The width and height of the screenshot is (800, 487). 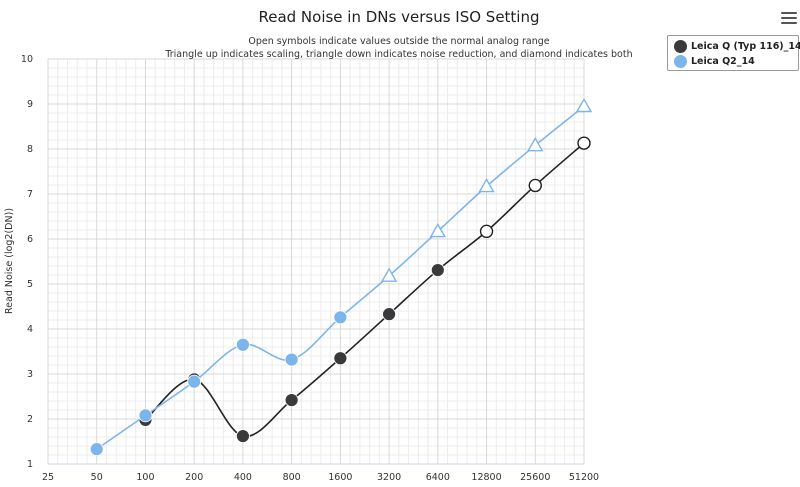 I want to click on y-tick-label: 6, so click(x=30, y=239).